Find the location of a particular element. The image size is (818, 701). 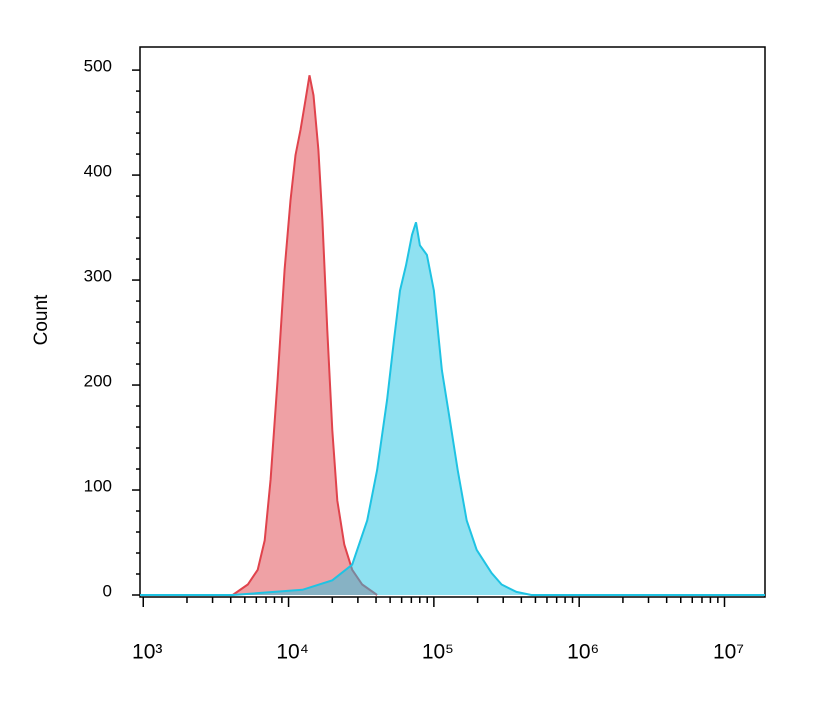

y-tick-label: 400 is located at coordinates (98, 171).